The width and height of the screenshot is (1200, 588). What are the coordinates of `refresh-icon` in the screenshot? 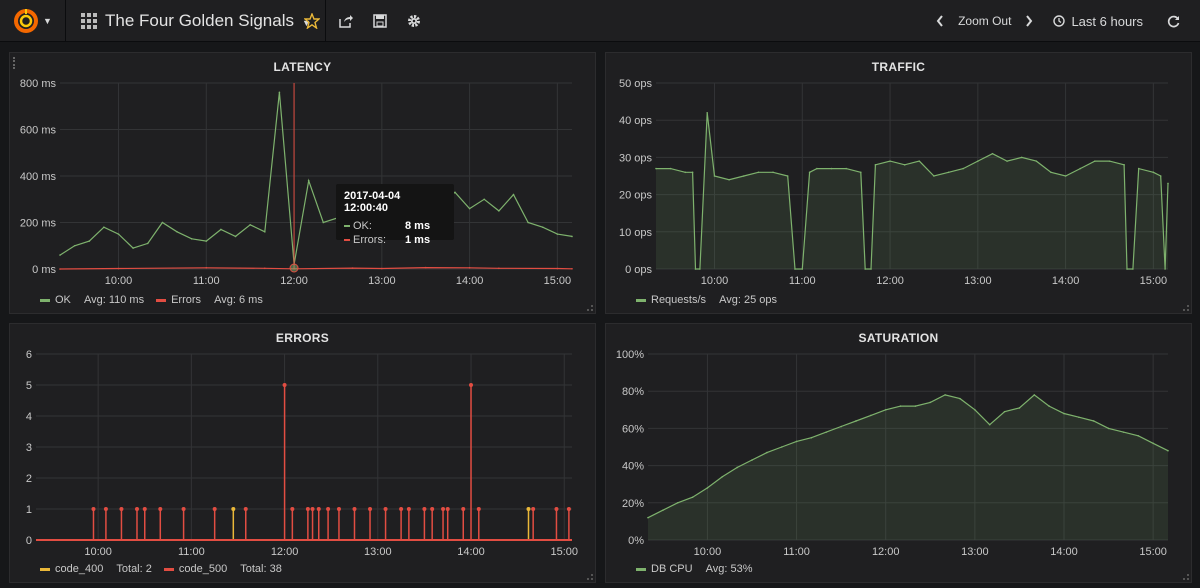 It's located at (1173, 21).